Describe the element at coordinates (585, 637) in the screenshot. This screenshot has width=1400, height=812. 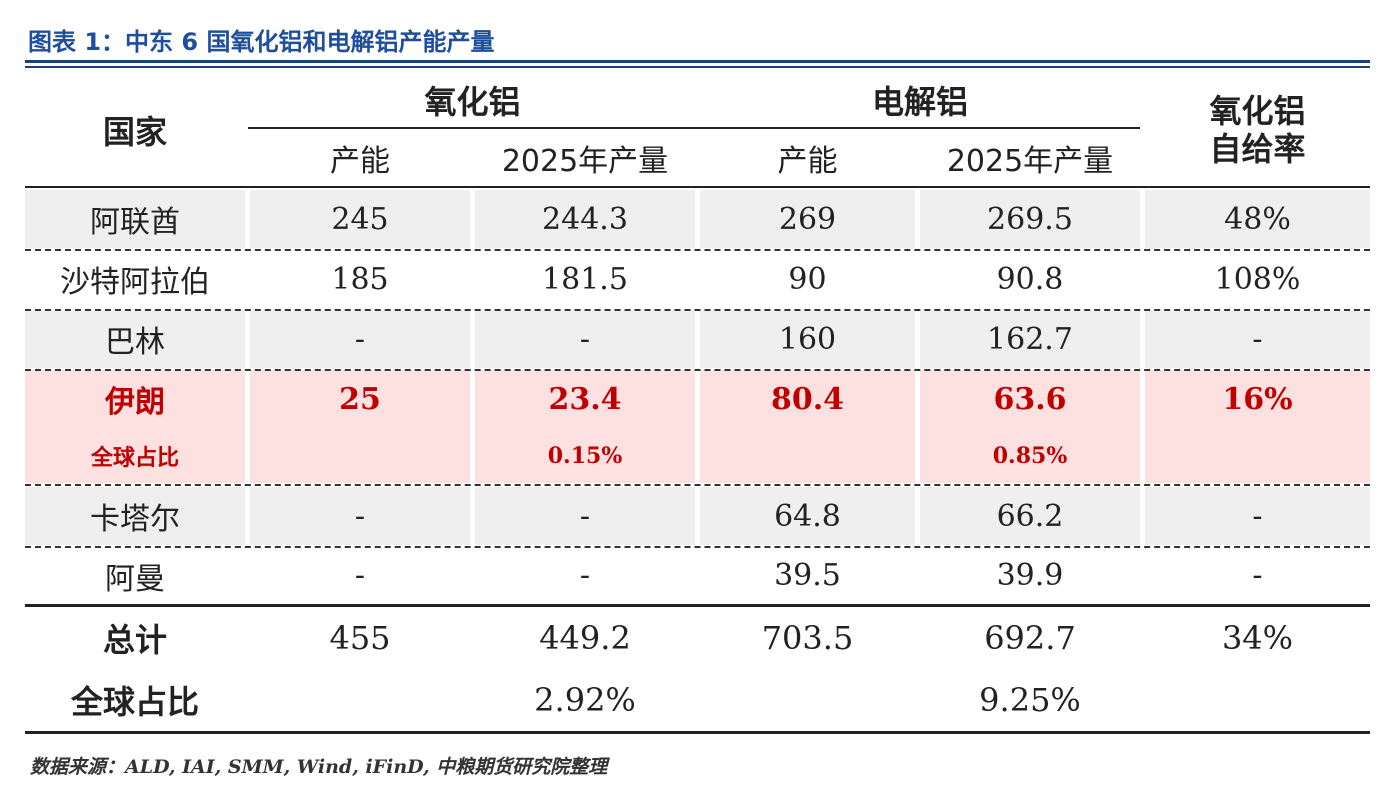
I see `total-value: 449.2` at that location.